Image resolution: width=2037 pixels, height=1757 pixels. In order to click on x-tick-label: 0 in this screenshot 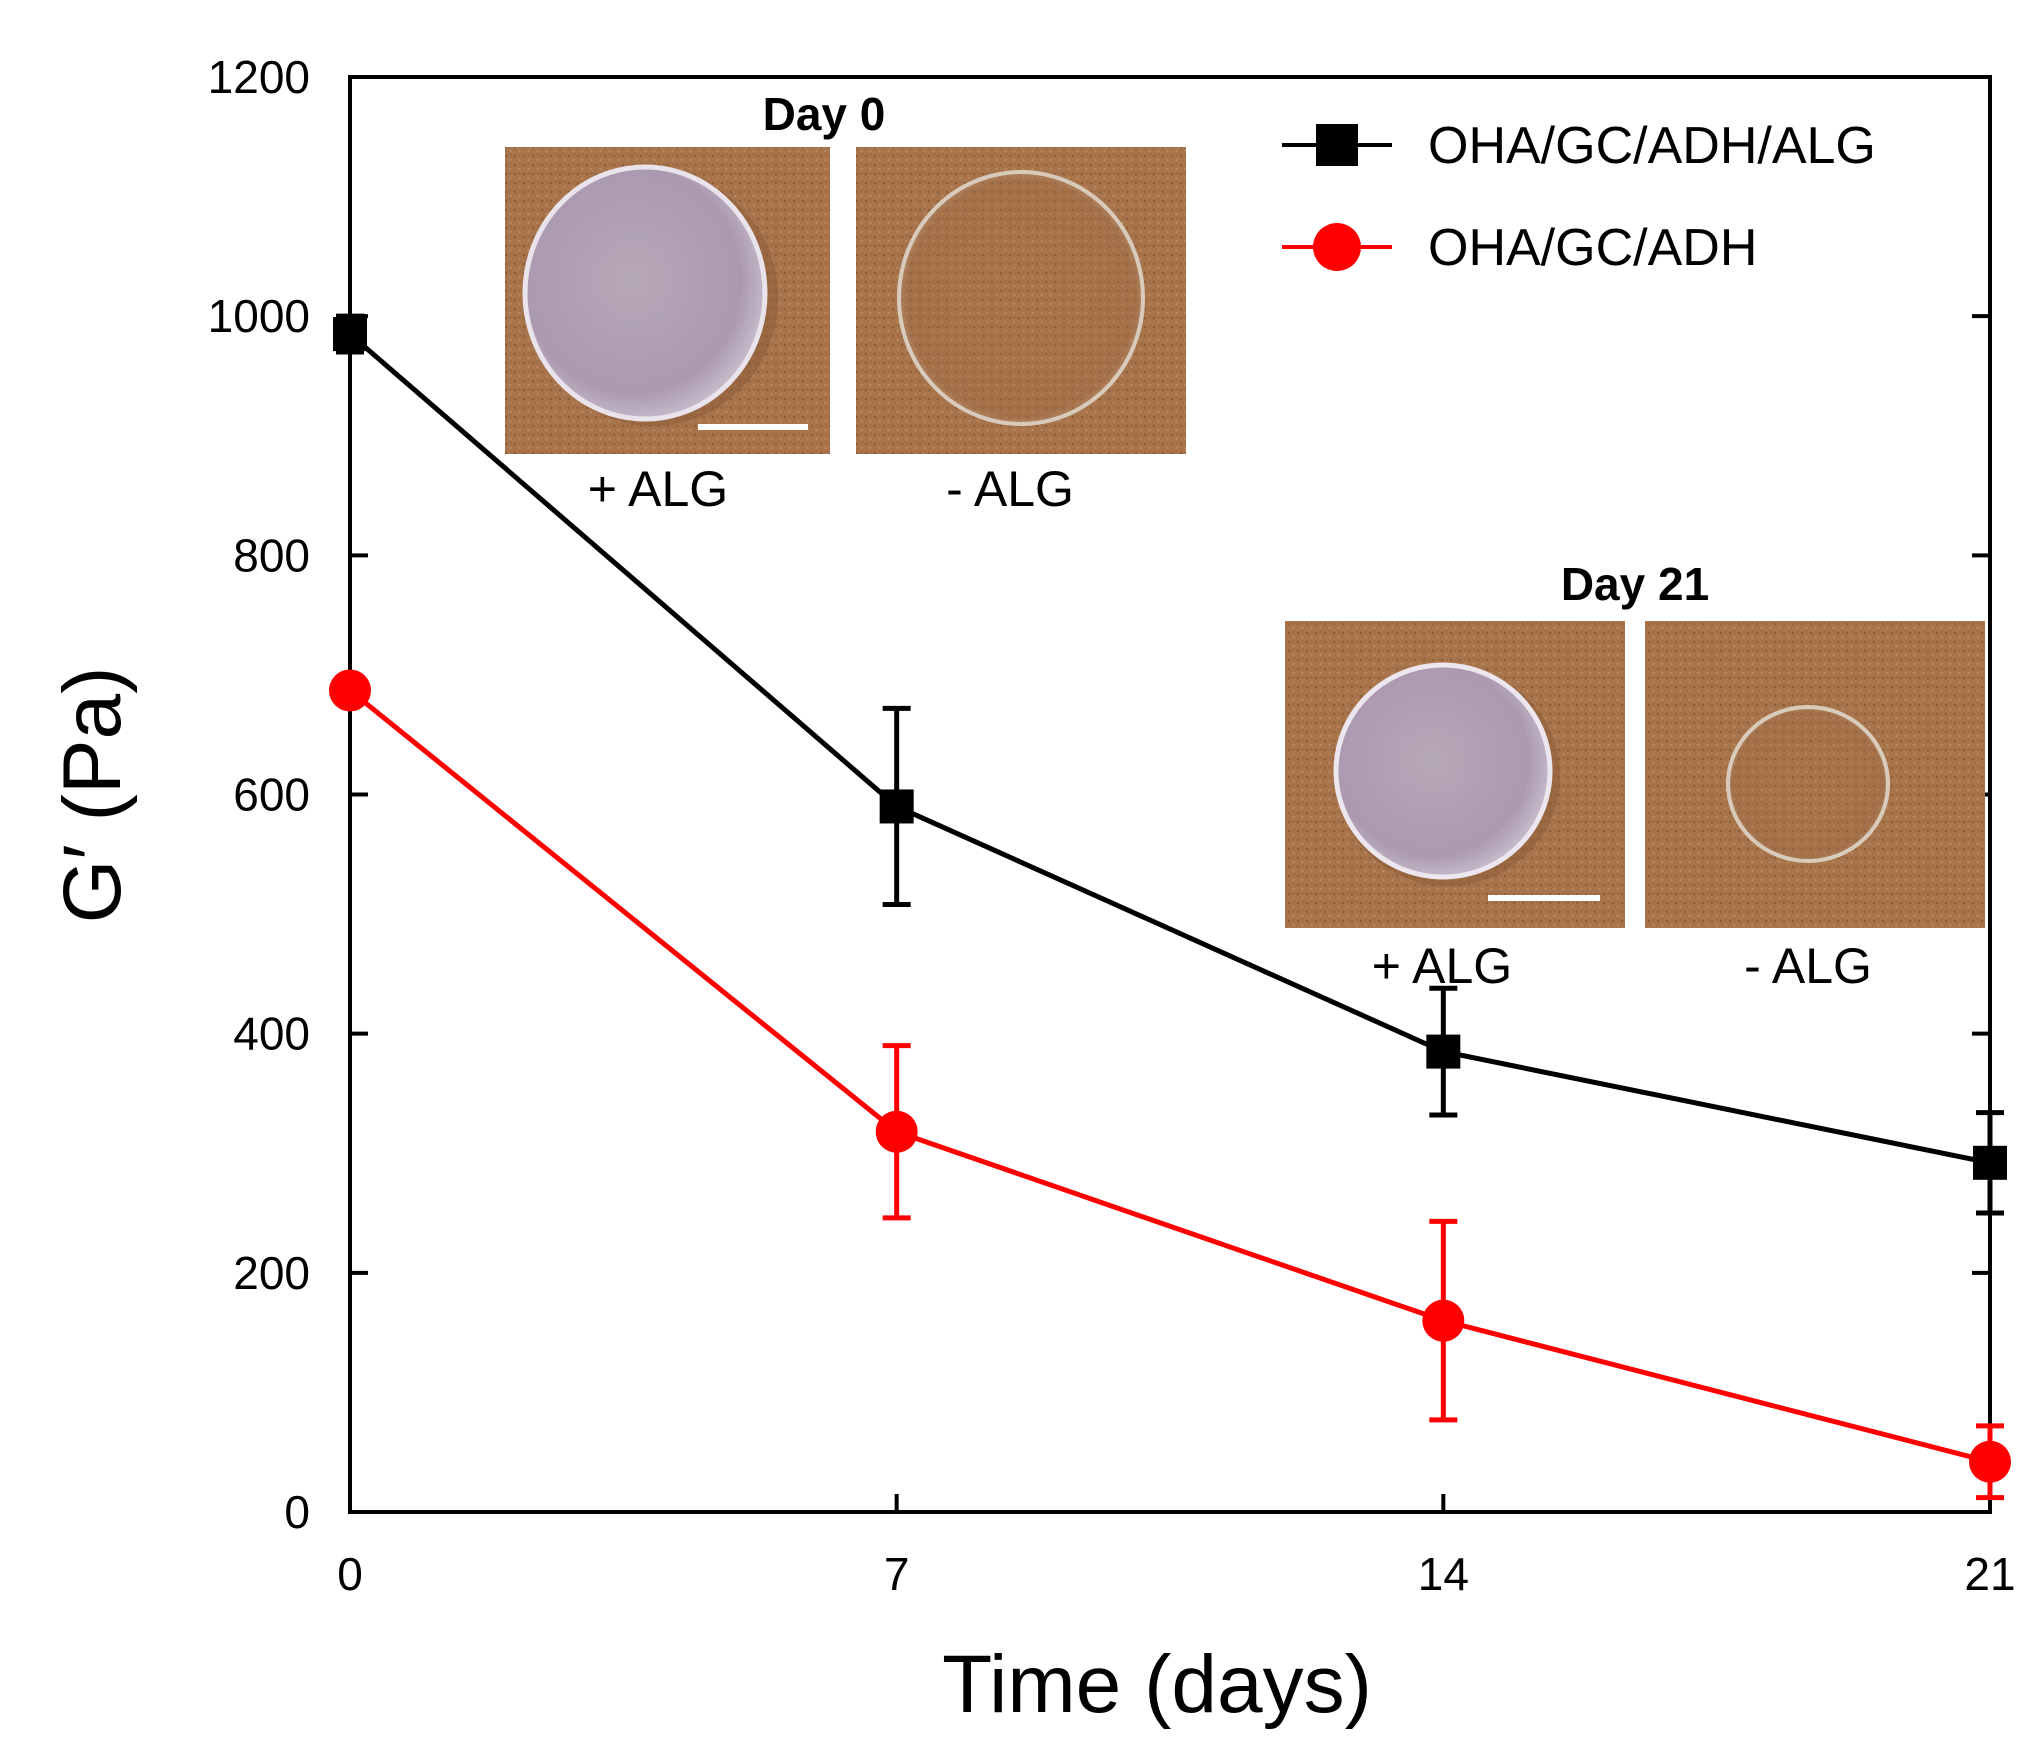, I will do `click(350, 1574)`.